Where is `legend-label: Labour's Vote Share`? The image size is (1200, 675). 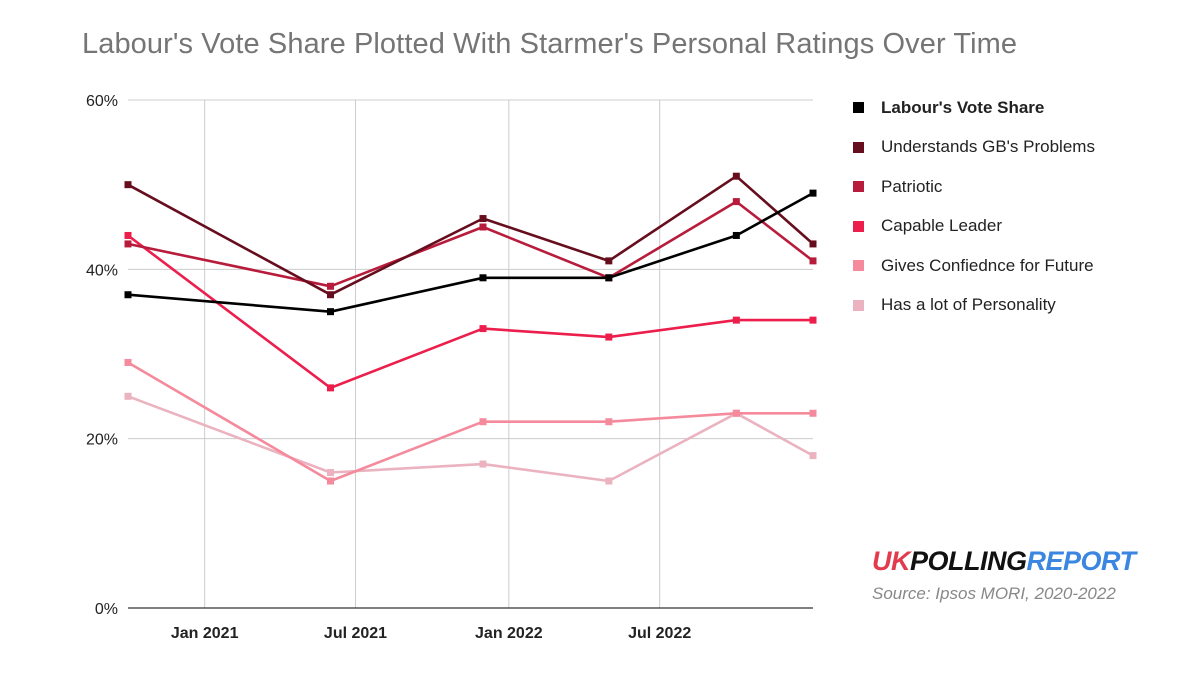
legend-label: Labour's Vote Share is located at coordinates (963, 107).